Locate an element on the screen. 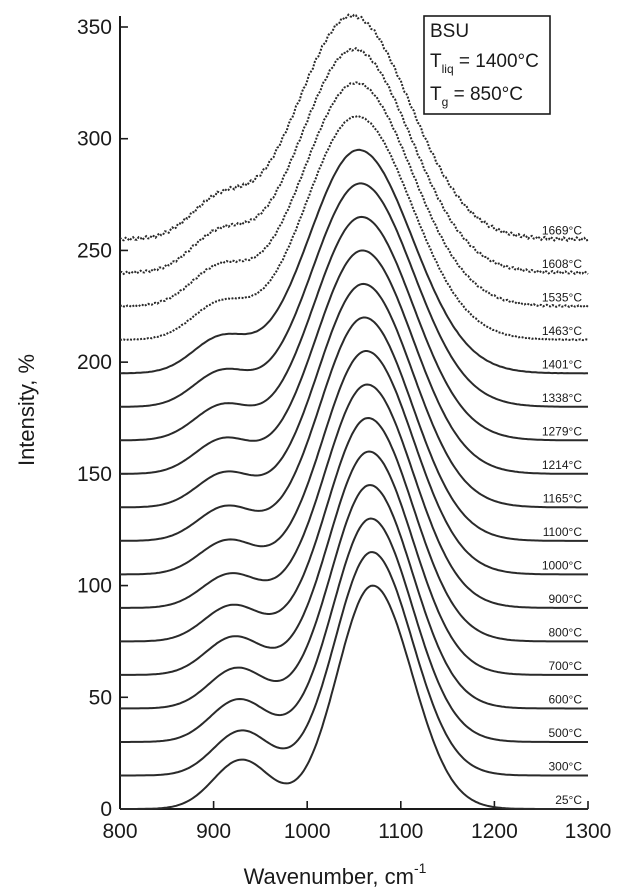 This screenshot has height=894, width=621. series-label: 1165°C is located at coordinates (563, 498).